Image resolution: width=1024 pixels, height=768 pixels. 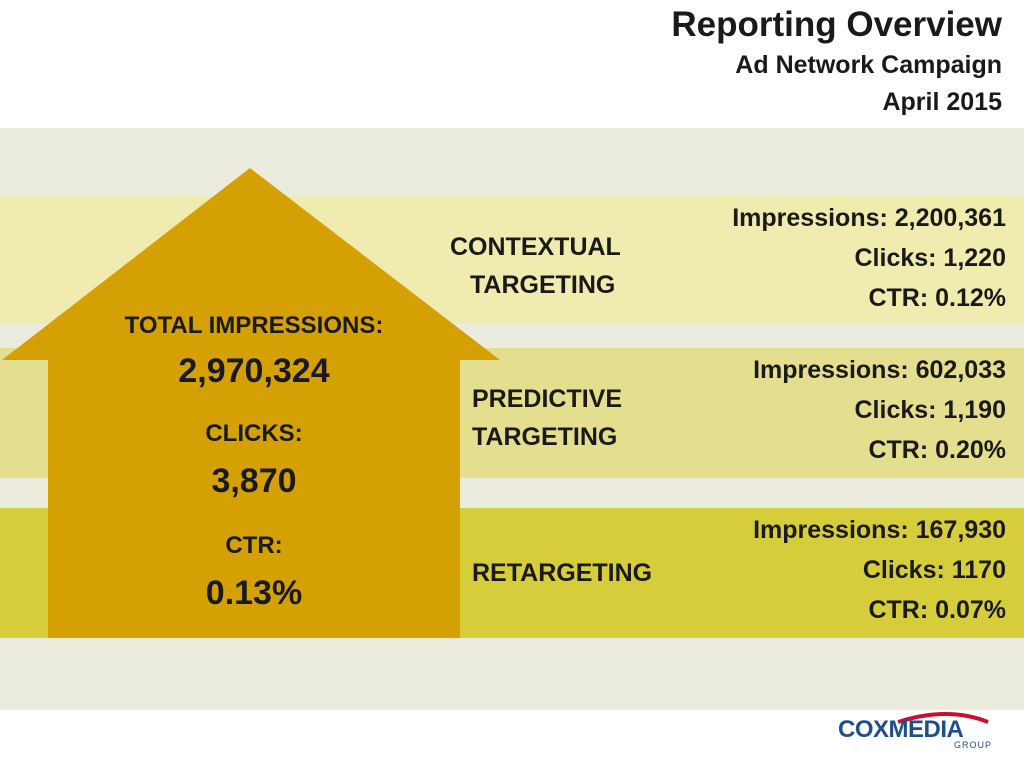 I want to click on segment-clicks: Clicks: 1,190, so click(x=930, y=410).